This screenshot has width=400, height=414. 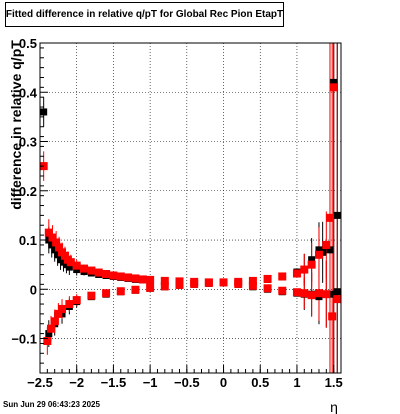 What do you see at coordinates (40, 382) in the screenshot?
I see `x-tick-label: −2.5` at bounding box center [40, 382].